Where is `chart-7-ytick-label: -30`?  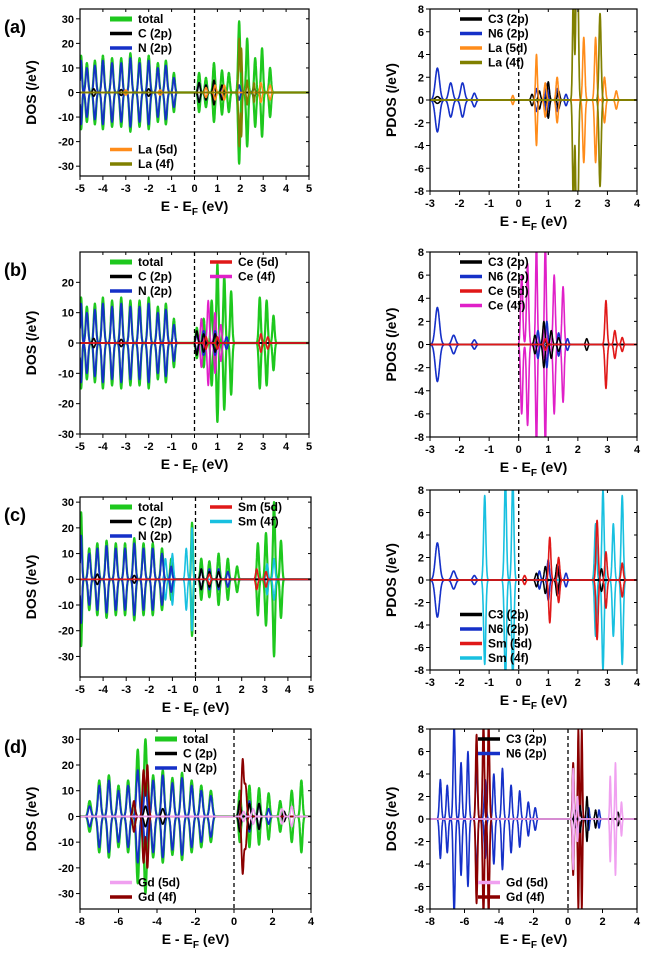 chart-7-ytick-label: -30 is located at coordinates (66, 895).